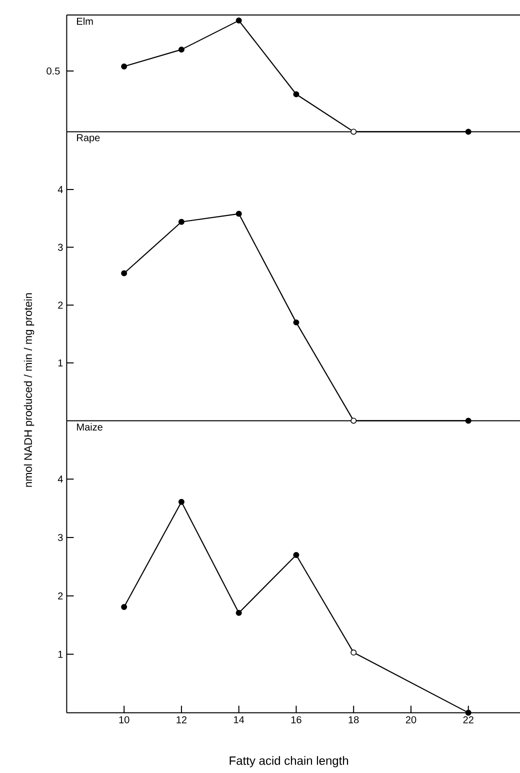  I want to click on x-axis-title: Fatty acid chain length, so click(289, 762).